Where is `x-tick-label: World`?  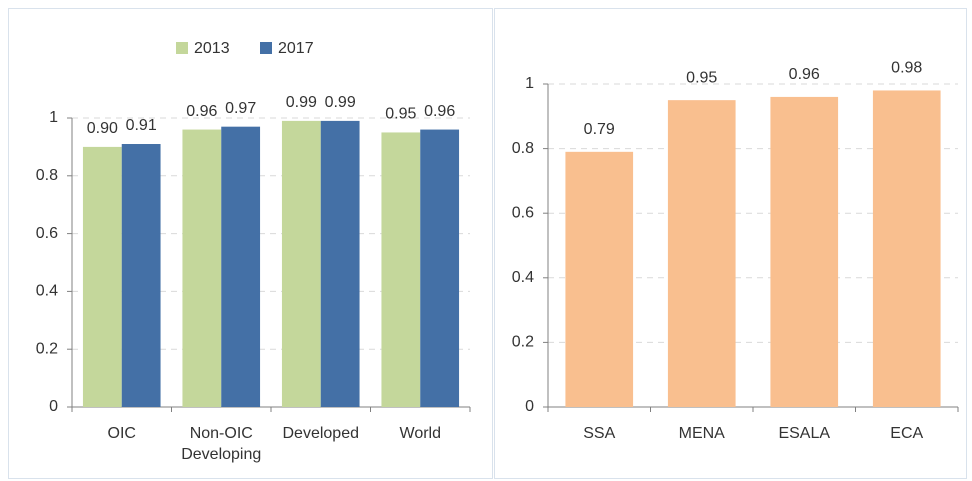
x-tick-label: World is located at coordinates (420, 433).